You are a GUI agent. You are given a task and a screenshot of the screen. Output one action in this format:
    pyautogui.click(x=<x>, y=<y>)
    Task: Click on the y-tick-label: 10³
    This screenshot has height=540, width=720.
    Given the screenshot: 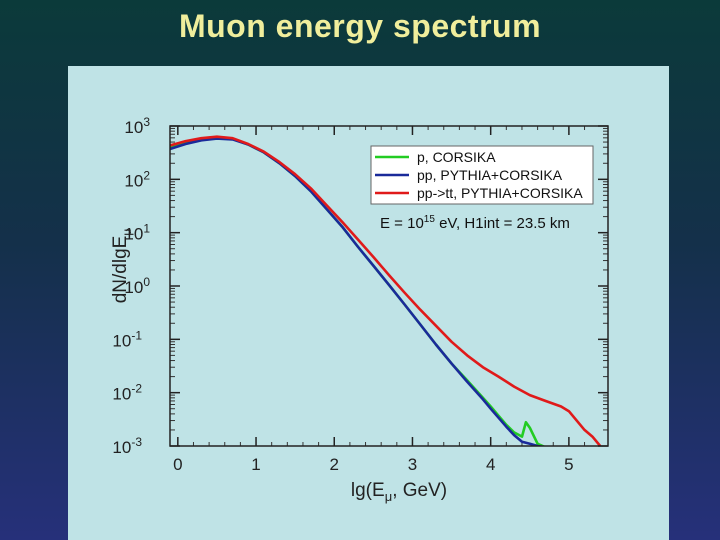 What is the action you would take?
    pyautogui.click(x=137, y=126)
    